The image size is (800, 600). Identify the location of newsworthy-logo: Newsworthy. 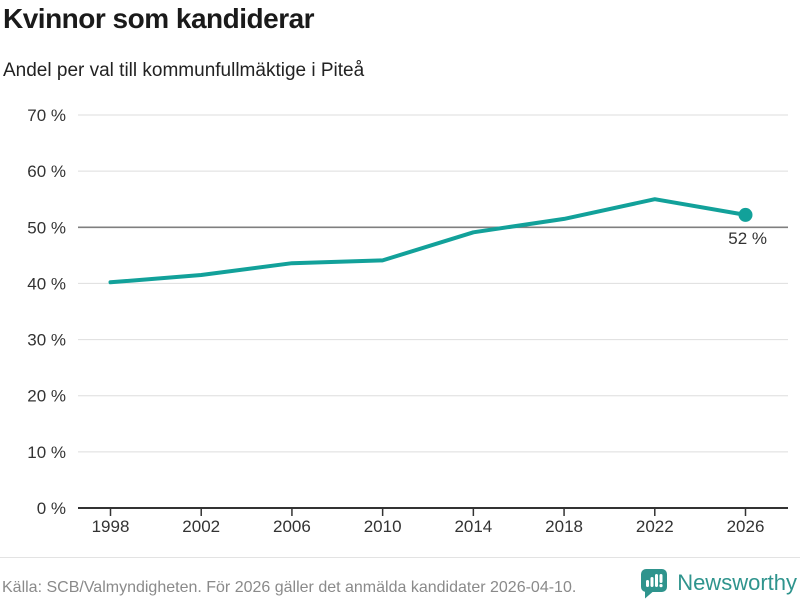
(718, 583).